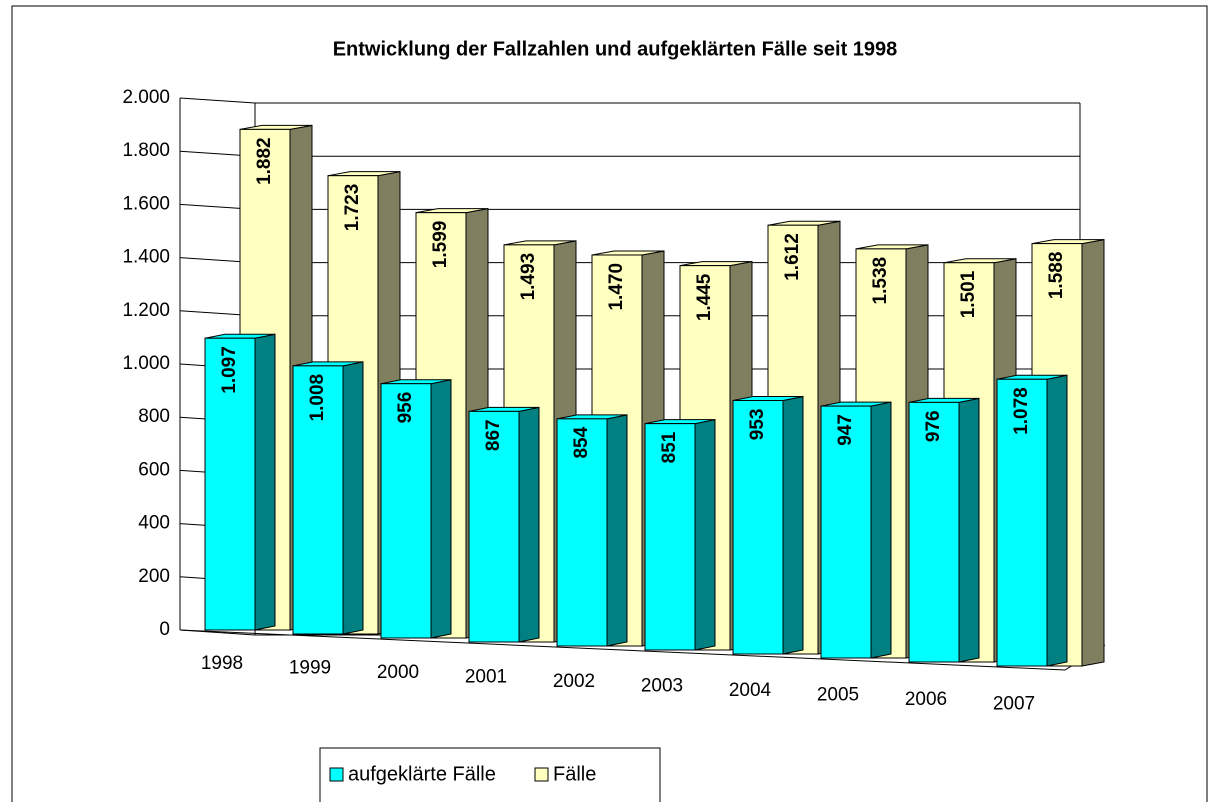 This screenshot has height=802, width=1215. What do you see at coordinates (146, 203) in the screenshot?
I see `y-tick-label: 1.600` at bounding box center [146, 203].